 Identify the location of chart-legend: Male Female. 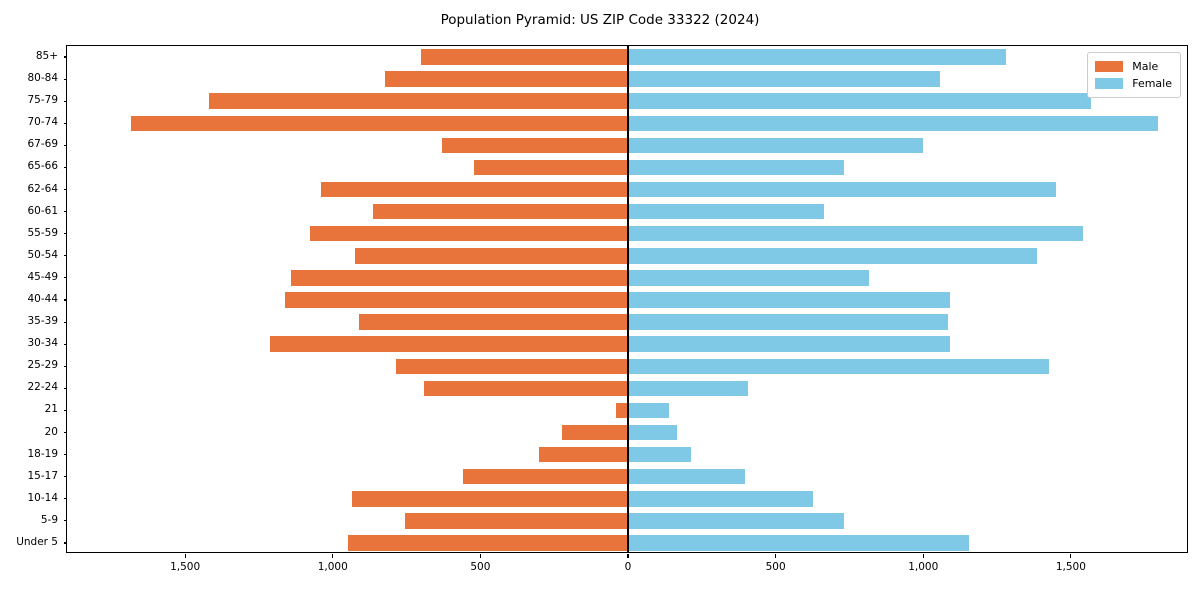
(1134, 75).